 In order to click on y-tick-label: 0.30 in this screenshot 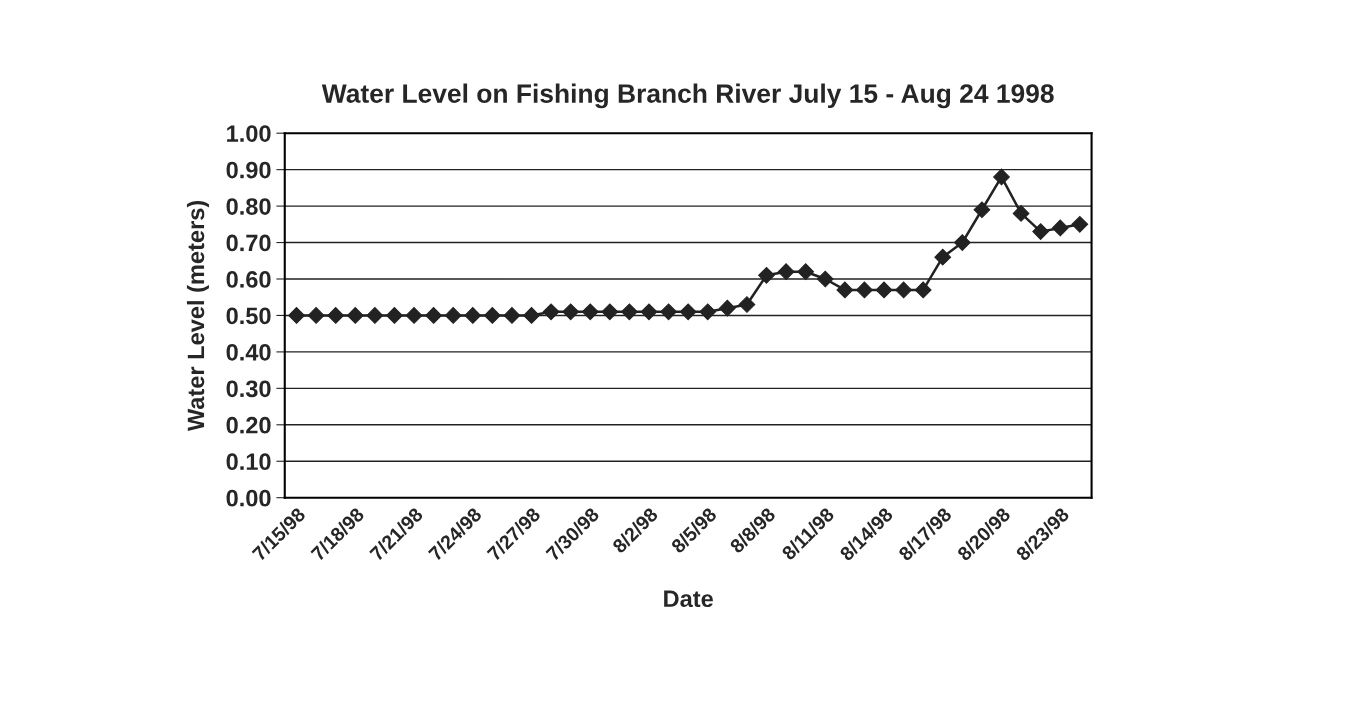, I will do `click(248, 389)`.